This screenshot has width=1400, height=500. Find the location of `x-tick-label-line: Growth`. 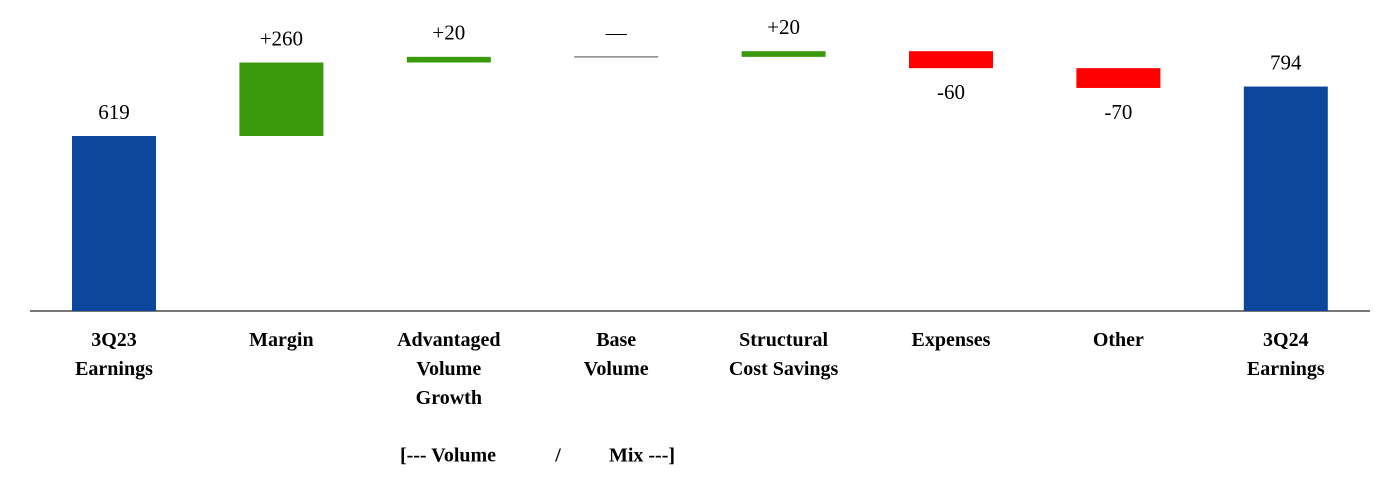

x-tick-label-line: Growth is located at coordinates (449, 398).